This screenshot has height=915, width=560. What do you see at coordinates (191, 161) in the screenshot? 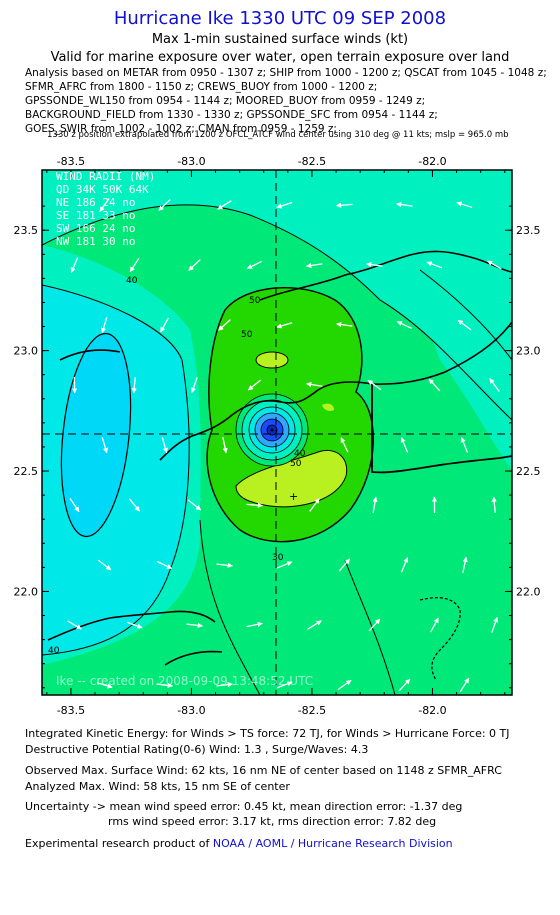
I see `x-tick-label: -83.0` at bounding box center [191, 161].